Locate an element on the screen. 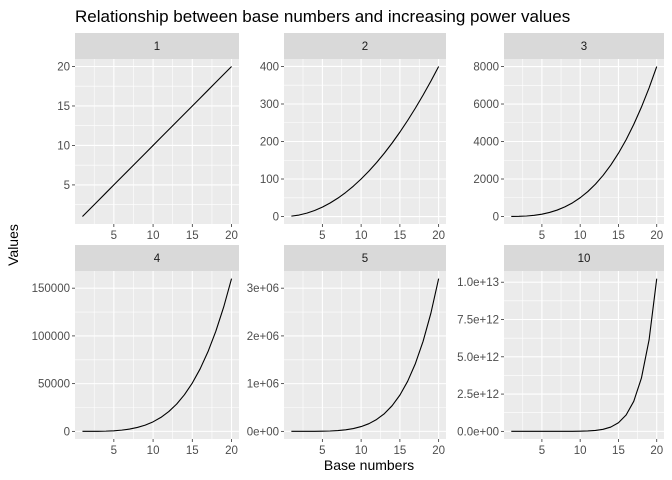 Image resolution: width=672 pixels, height=480 pixels. y-tick-label: 50000 is located at coordinates (54, 385).